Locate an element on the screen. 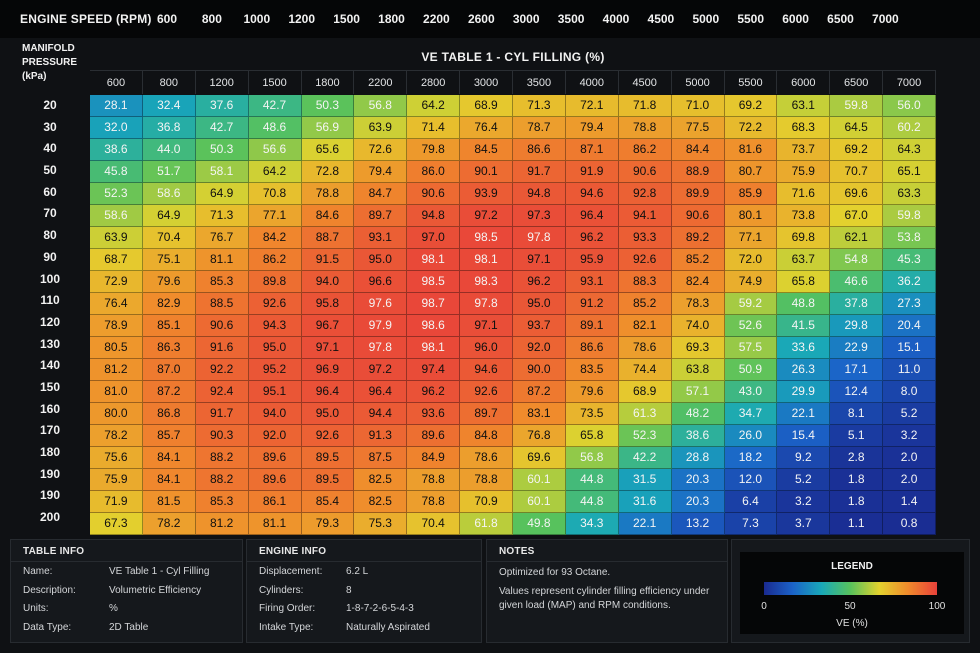 The image size is (980, 653). ve-cell: 64.9 is located at coordinates (169, 216).